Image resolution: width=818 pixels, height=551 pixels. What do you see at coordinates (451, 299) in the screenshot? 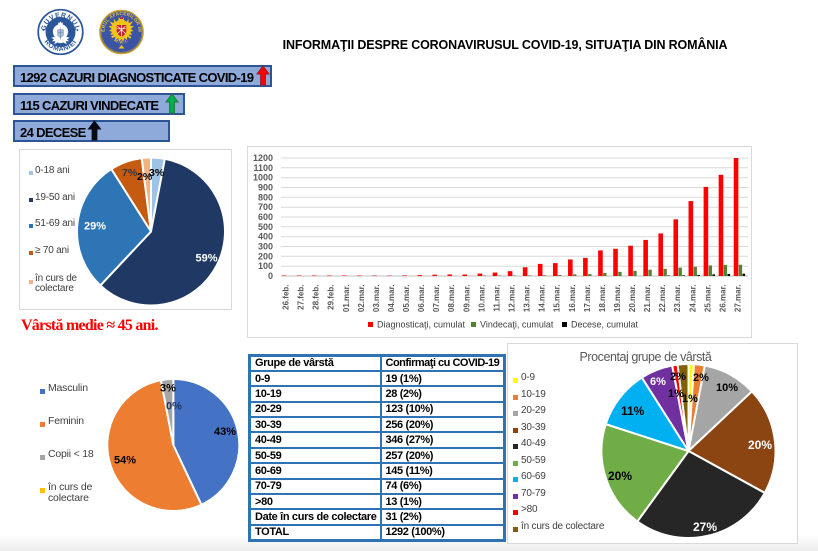
I see `svg-text: 08.mar.` at bounding box center [451, 299].